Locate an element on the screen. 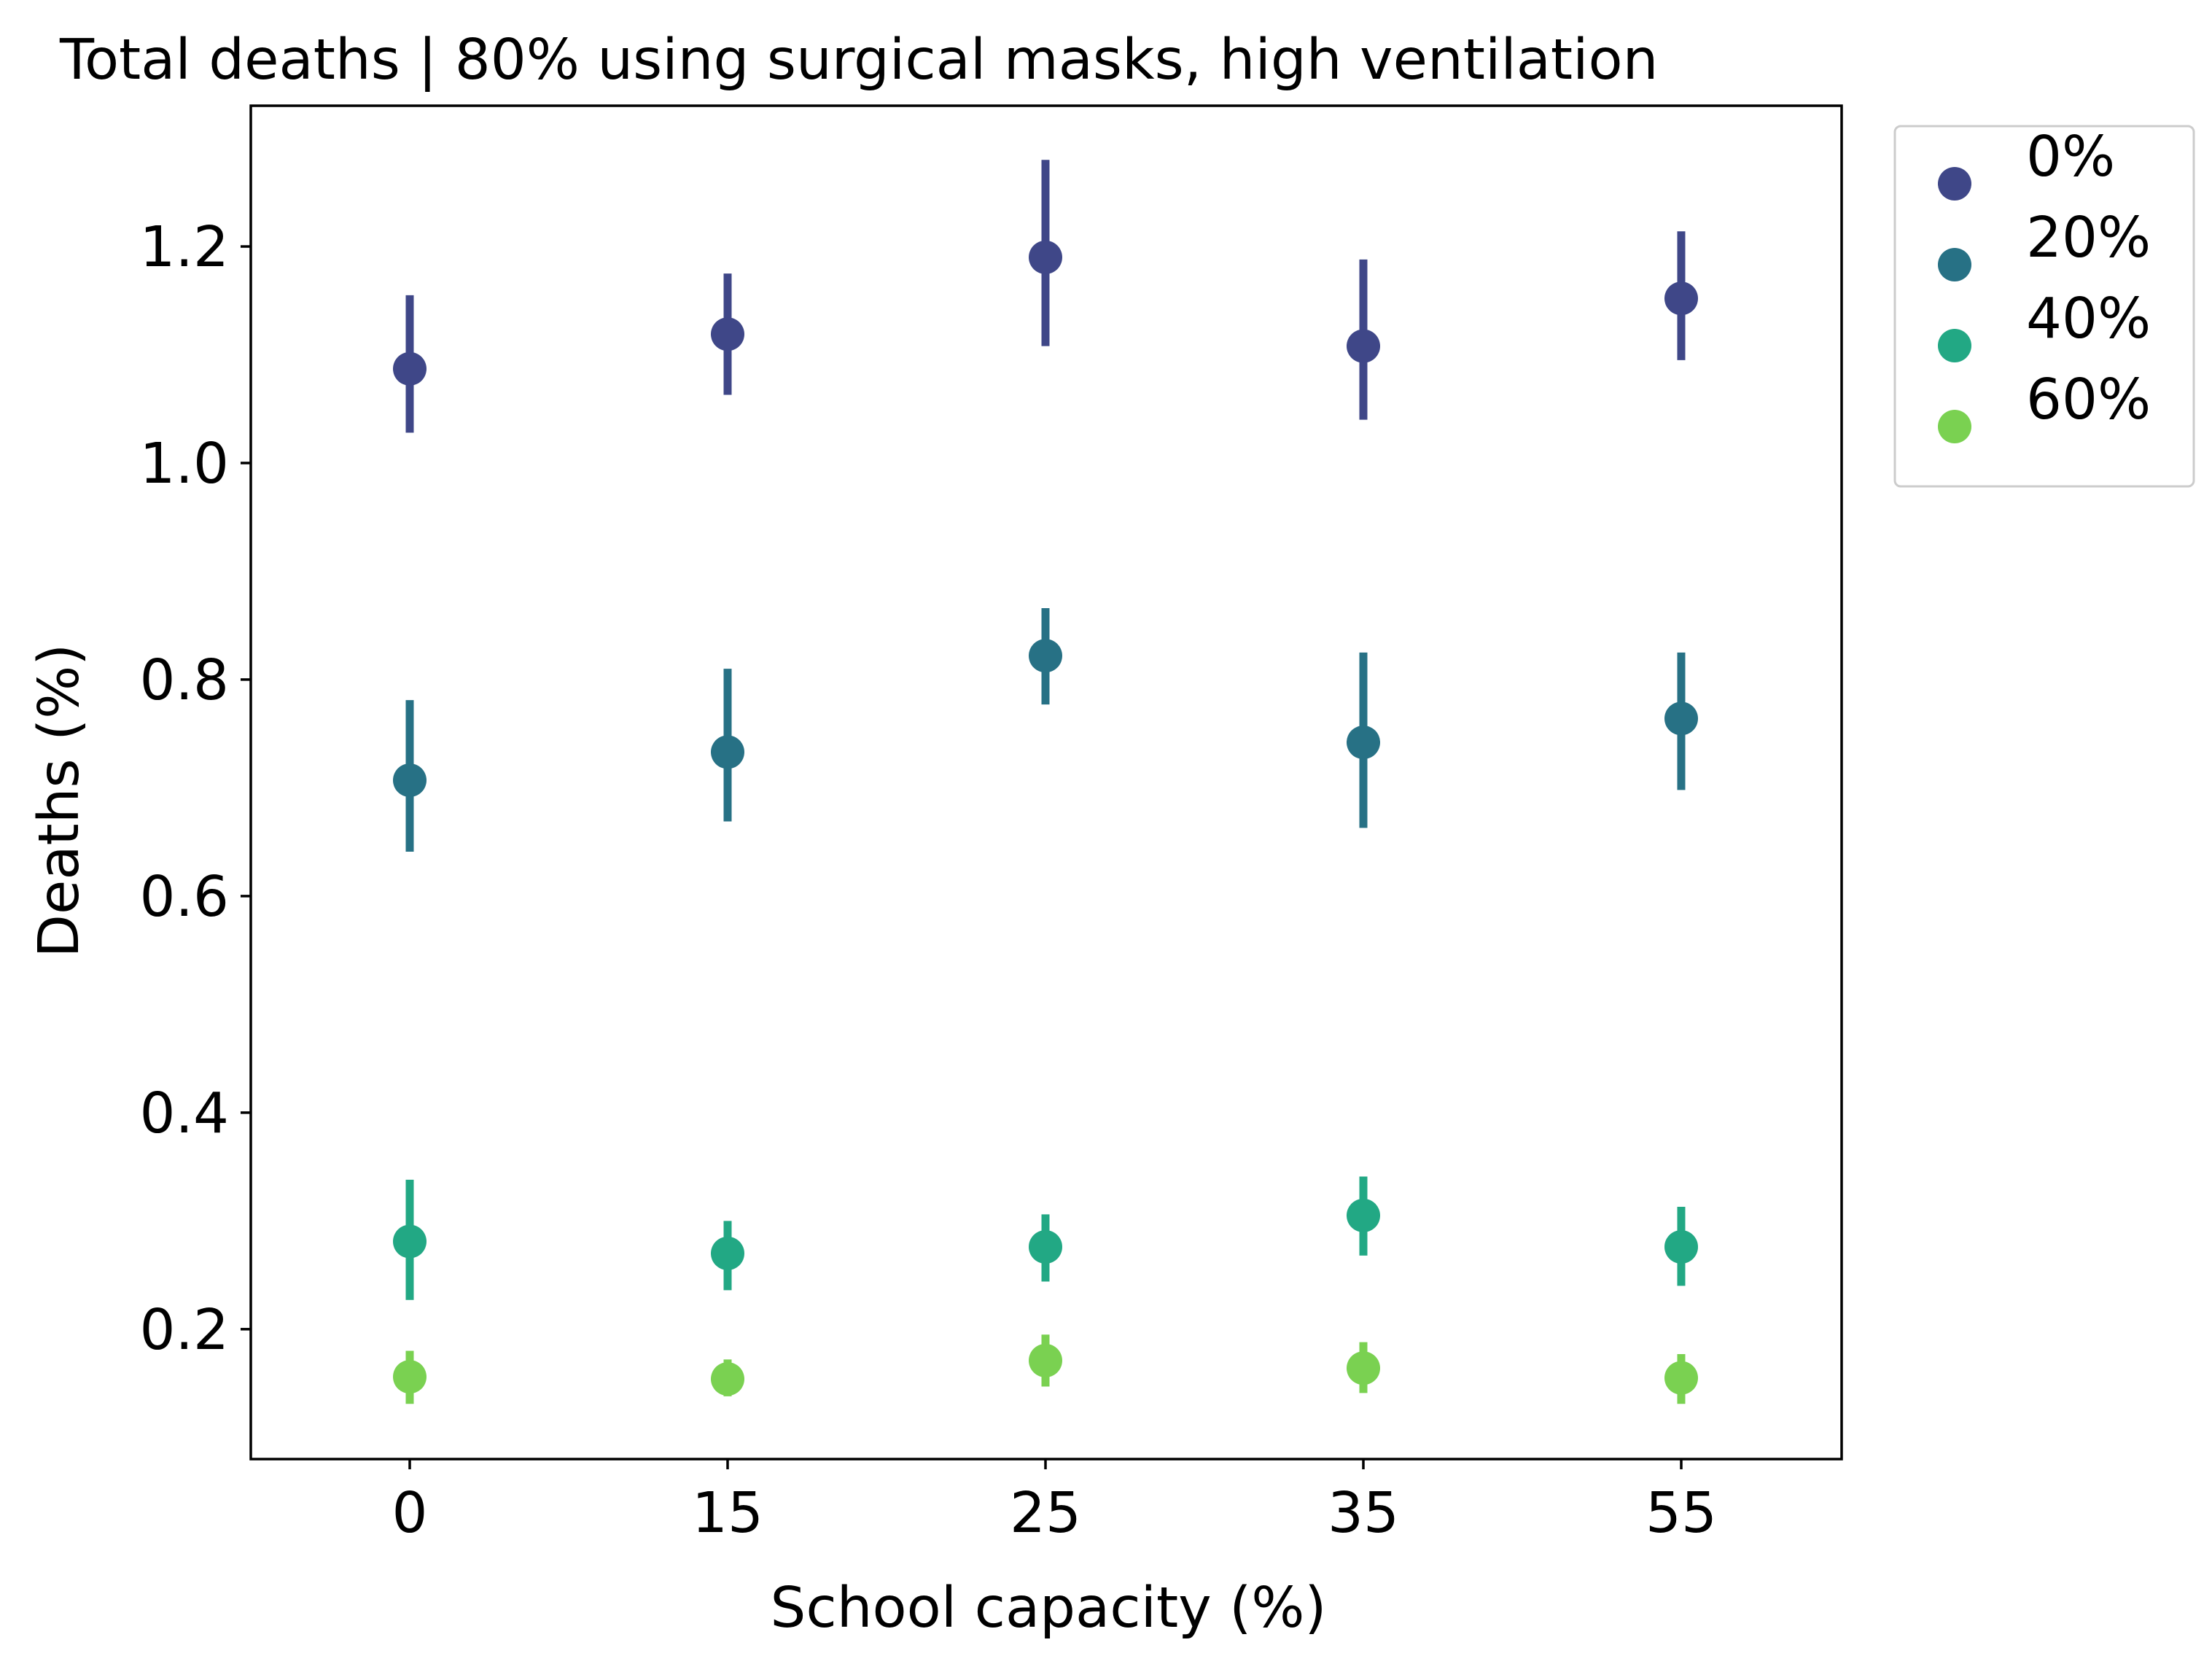 Image resolution: width=2212 pixels, height=1664 pixels. x-tick-label: 55 is located at coordinates (1681, 1513).